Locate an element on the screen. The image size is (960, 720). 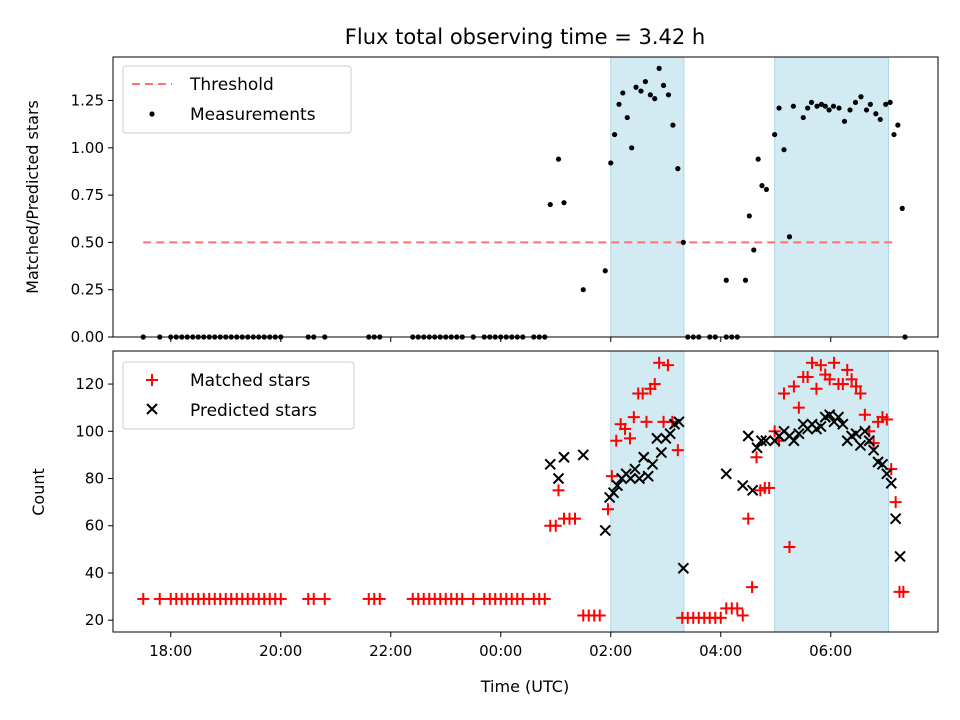
top-legend: Threshold Measurements is located at coordinates (237, 99).